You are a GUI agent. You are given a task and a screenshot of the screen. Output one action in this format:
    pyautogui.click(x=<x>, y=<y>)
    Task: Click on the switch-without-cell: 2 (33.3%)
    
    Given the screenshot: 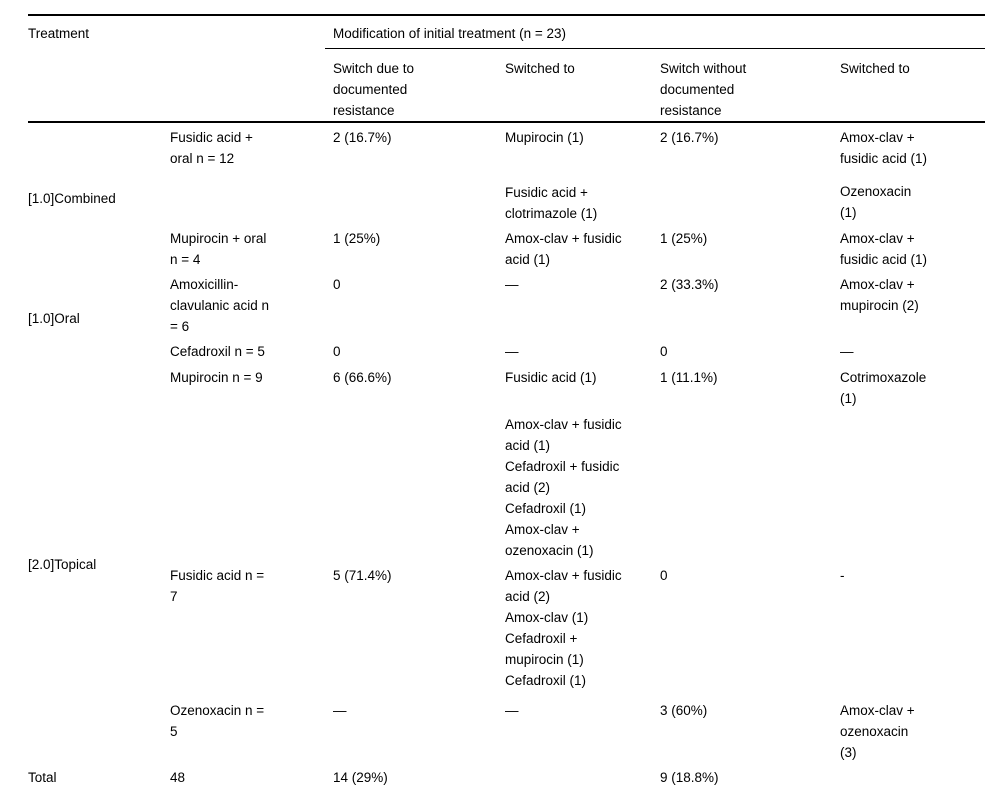 What is the action you would take?
    pyautogui.click(x=689, y=284)
    